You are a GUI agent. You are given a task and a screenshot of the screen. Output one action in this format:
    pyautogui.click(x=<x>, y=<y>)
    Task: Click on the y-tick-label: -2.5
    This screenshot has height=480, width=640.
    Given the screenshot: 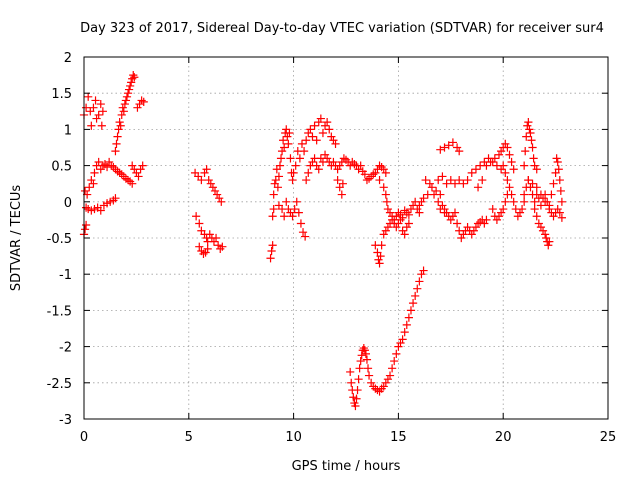 What is the action you would take?
    pyautogui.click(x=59, y=384)
    